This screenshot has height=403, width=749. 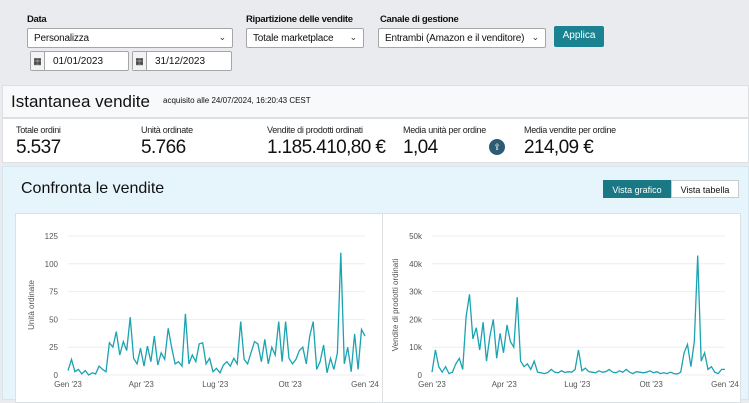 What do you see at coordinates (237, 100) in the screenshot?
I see `snapshot-timestamp: acquisito alle 24/07/2024, 16:20:43 CEST` at bounding box center [237, 100].